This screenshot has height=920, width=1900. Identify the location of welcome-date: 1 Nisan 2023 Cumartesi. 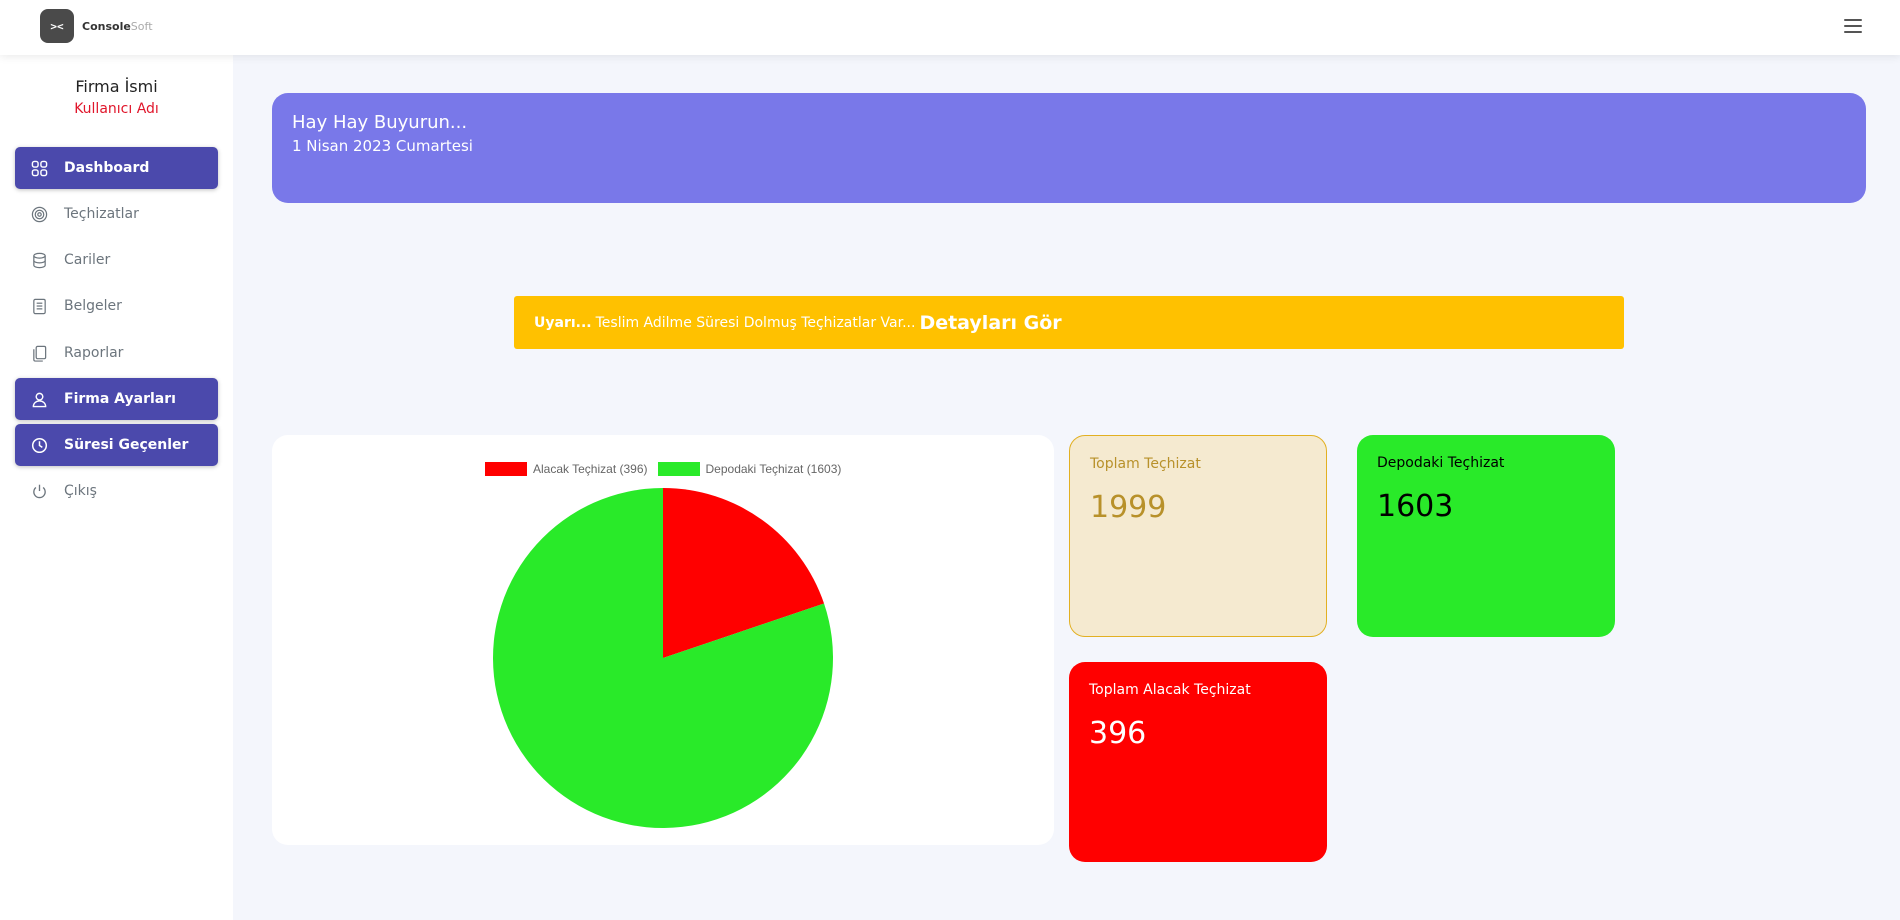
(382, 146).